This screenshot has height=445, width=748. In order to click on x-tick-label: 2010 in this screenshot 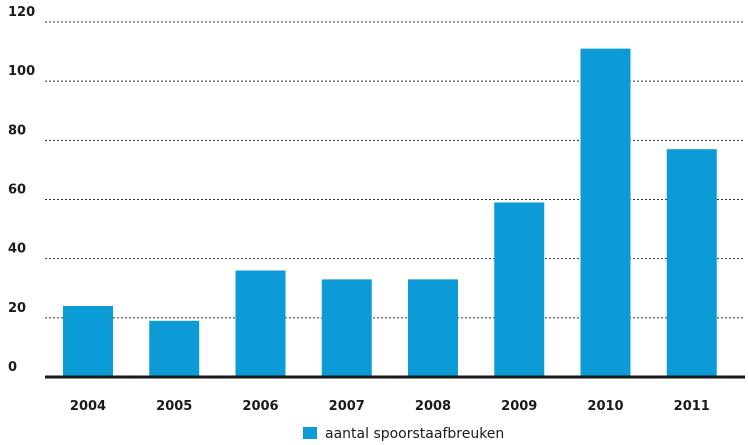, I will do `click(605, 406)`.